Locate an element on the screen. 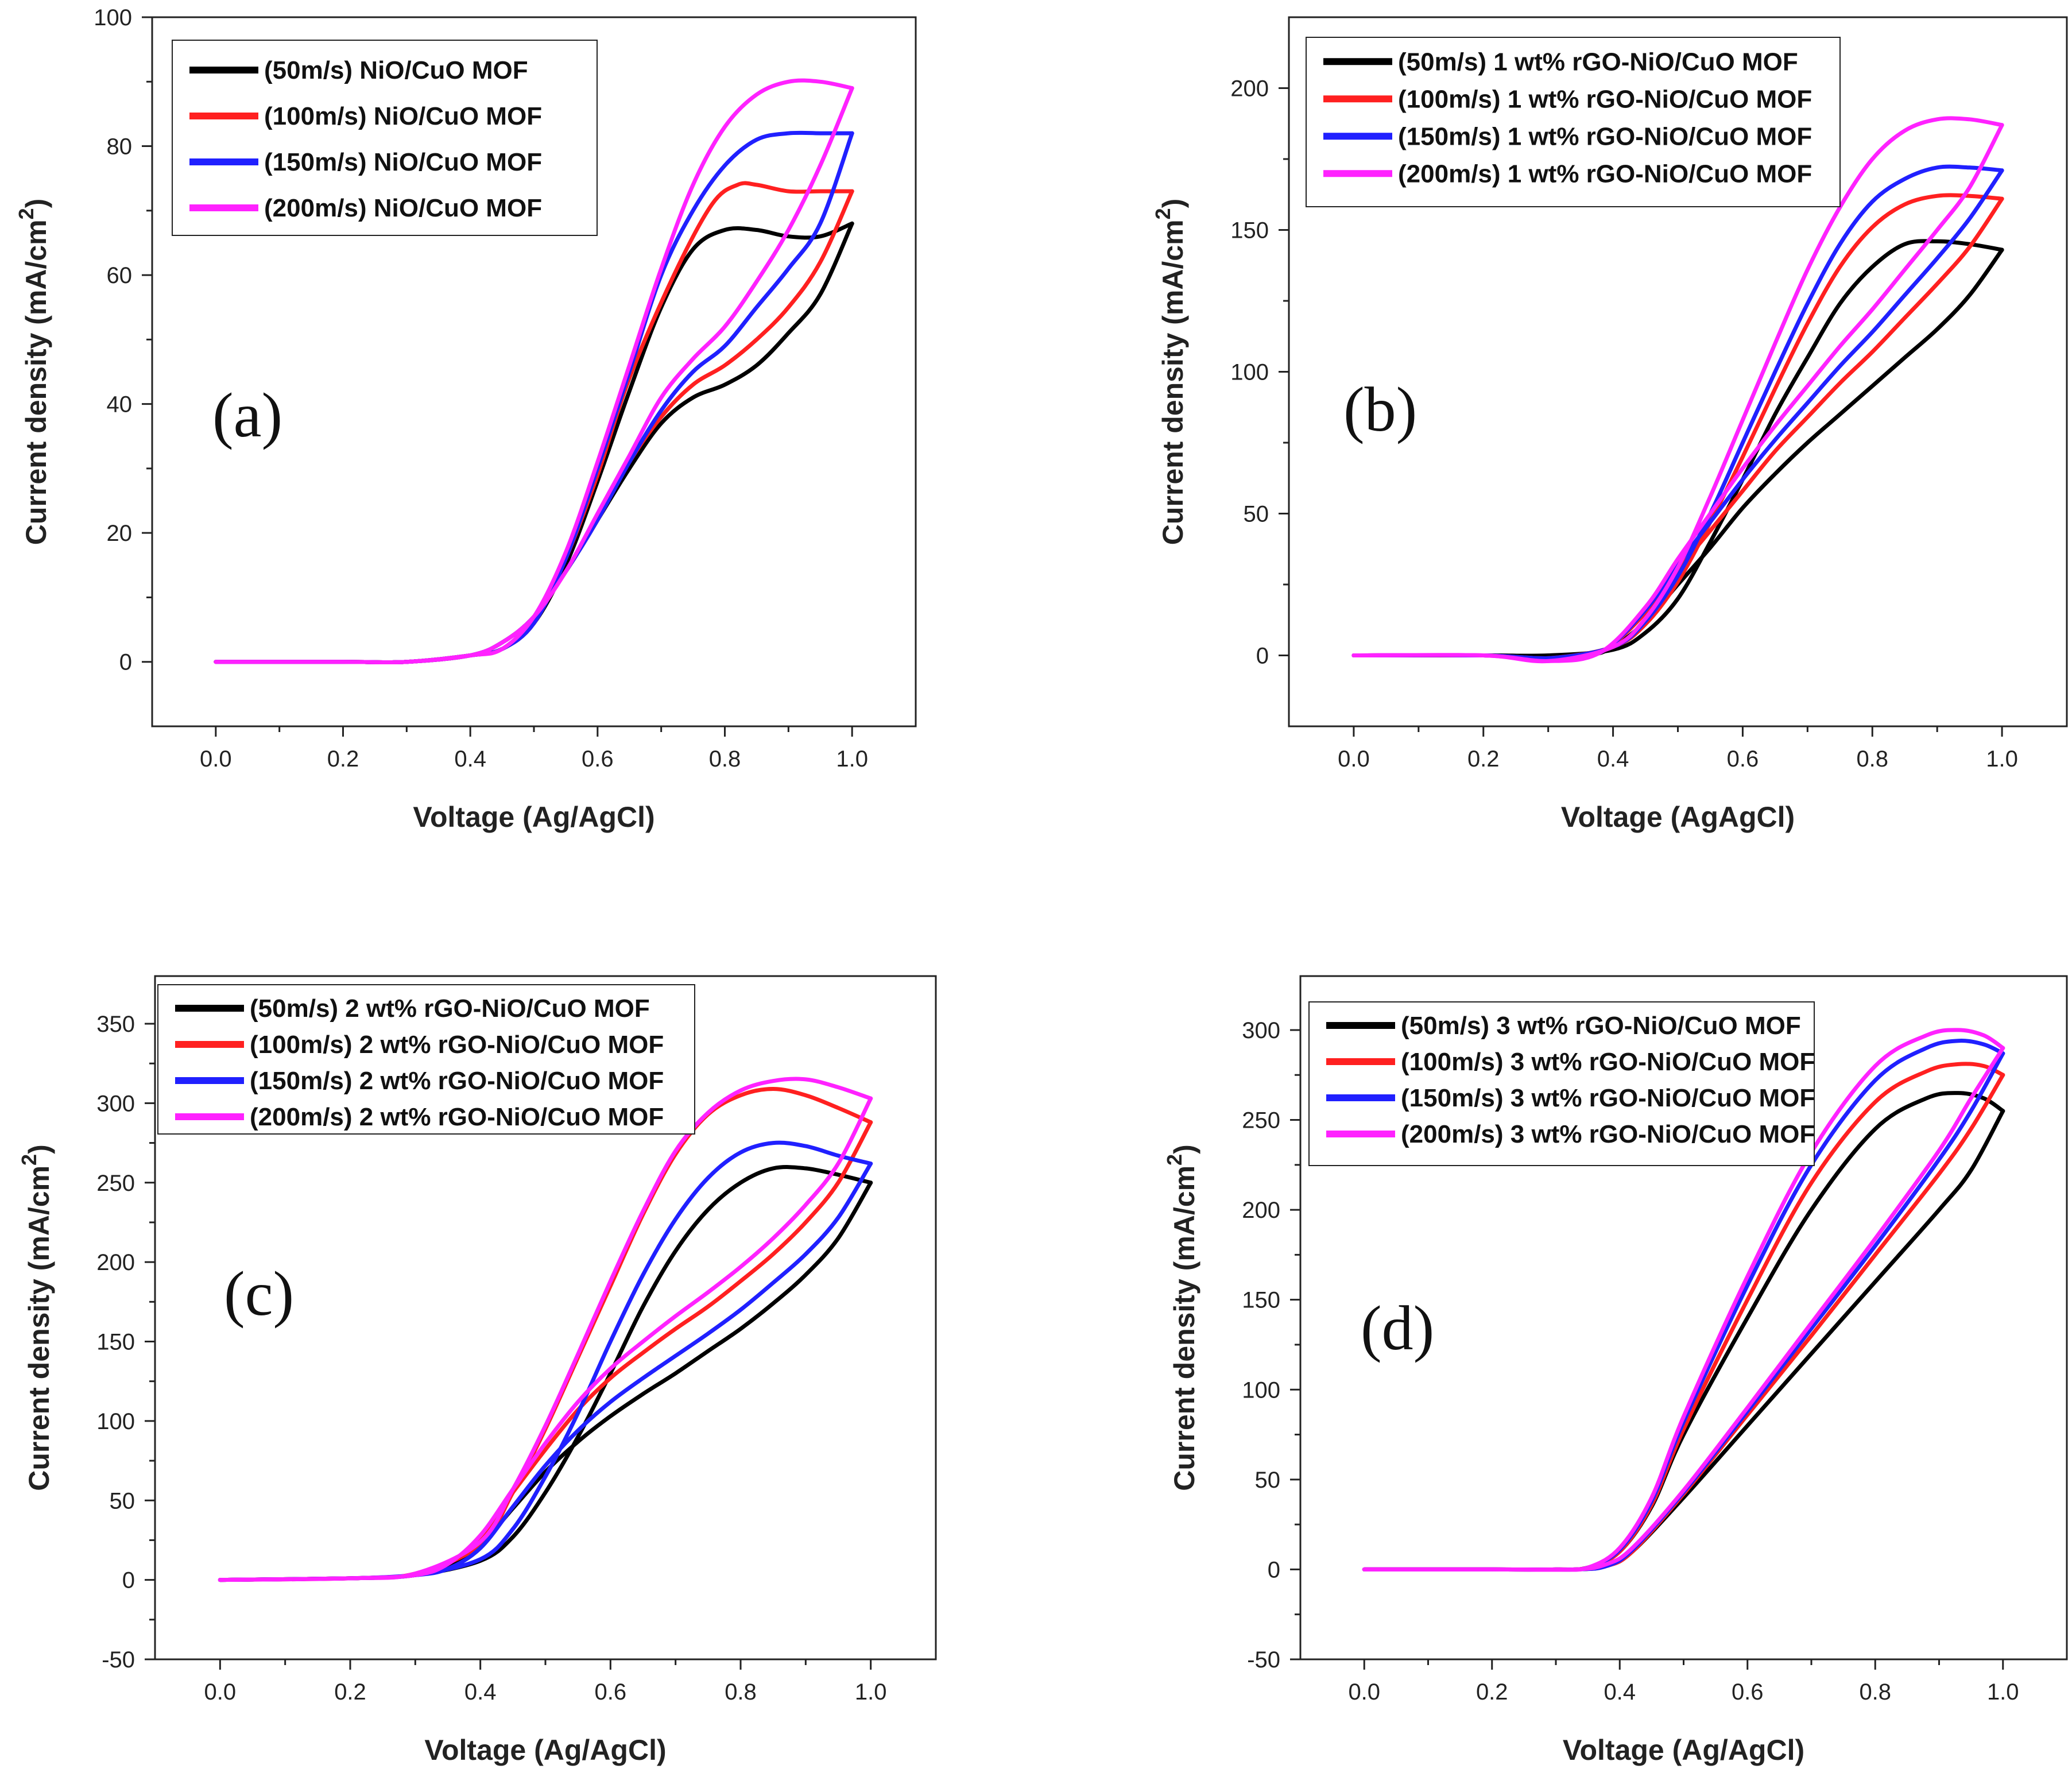  y-tick-label: 20 is located at coordinates (120, 533).